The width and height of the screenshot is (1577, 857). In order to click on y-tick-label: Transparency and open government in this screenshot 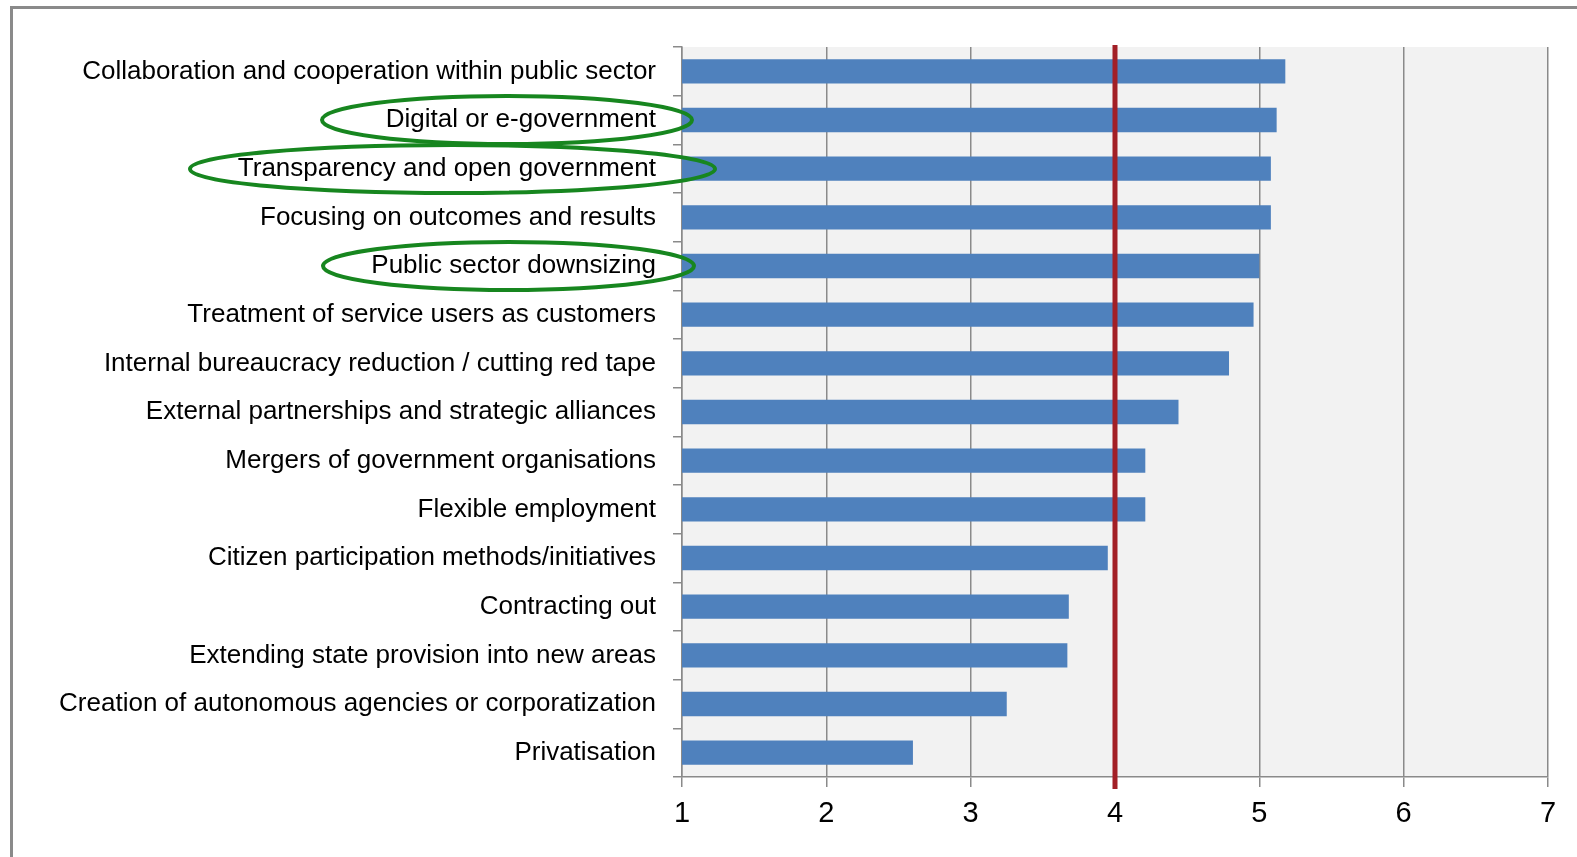, I will do `click(447, 166)`.